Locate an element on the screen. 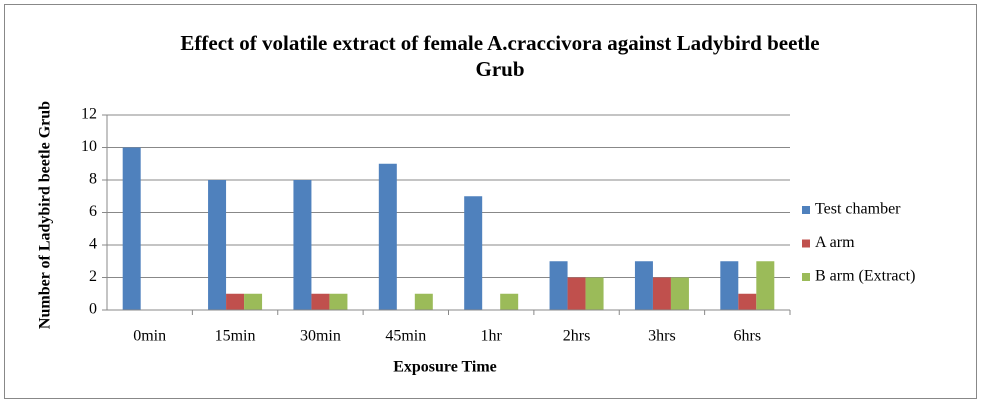  x-tick-label: 3hrs is located at coordinates (662, 336).